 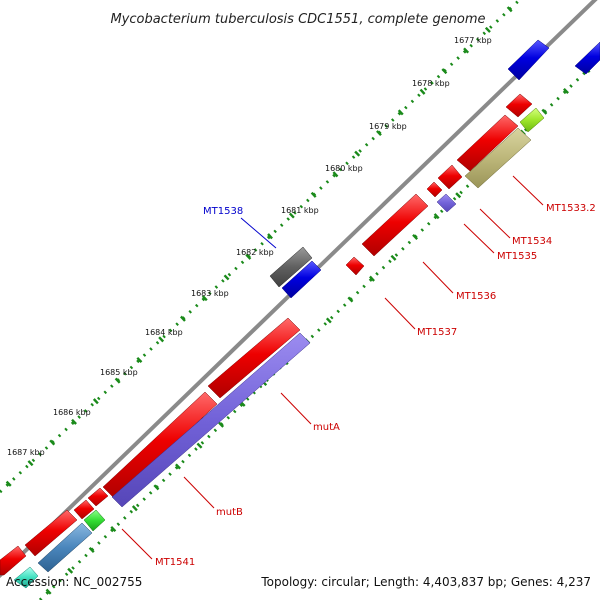 I want to click on gene-grey-mt1538, so click(x=291, y=267).